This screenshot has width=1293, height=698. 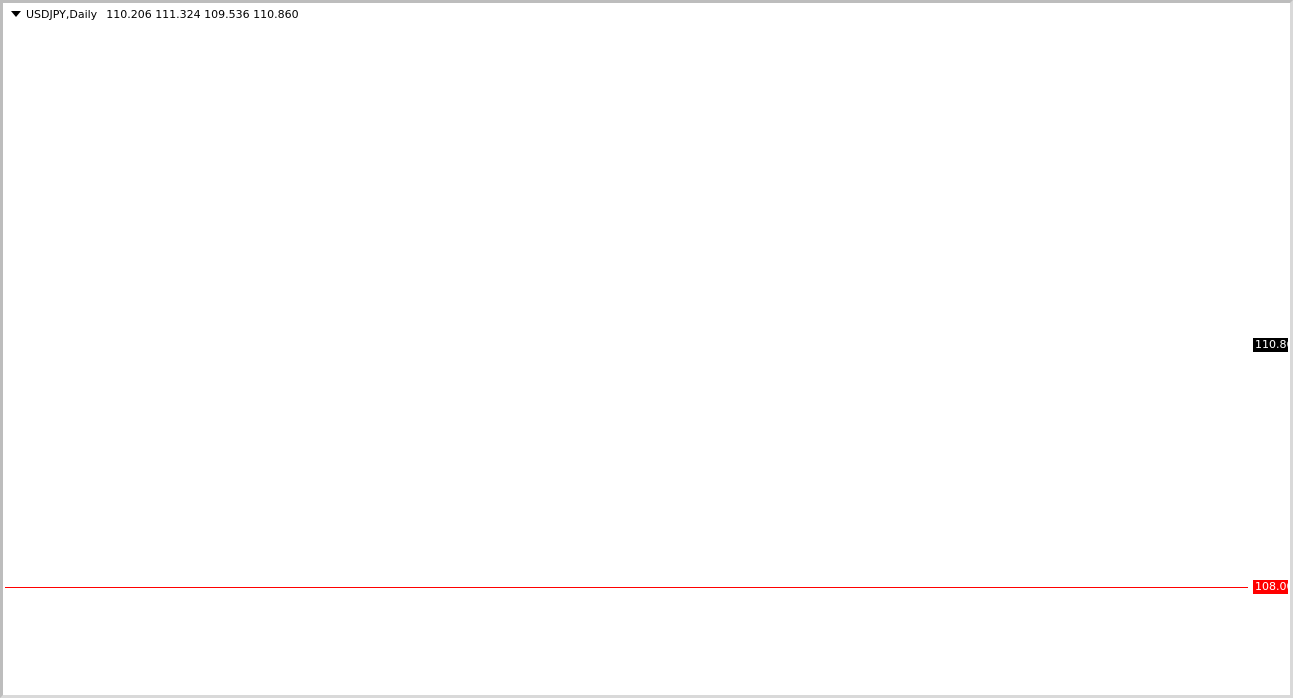 What do you see at coordinates (626, 587) in the screenshot?
I see `price-level-line` at bounding box center [626, 587].